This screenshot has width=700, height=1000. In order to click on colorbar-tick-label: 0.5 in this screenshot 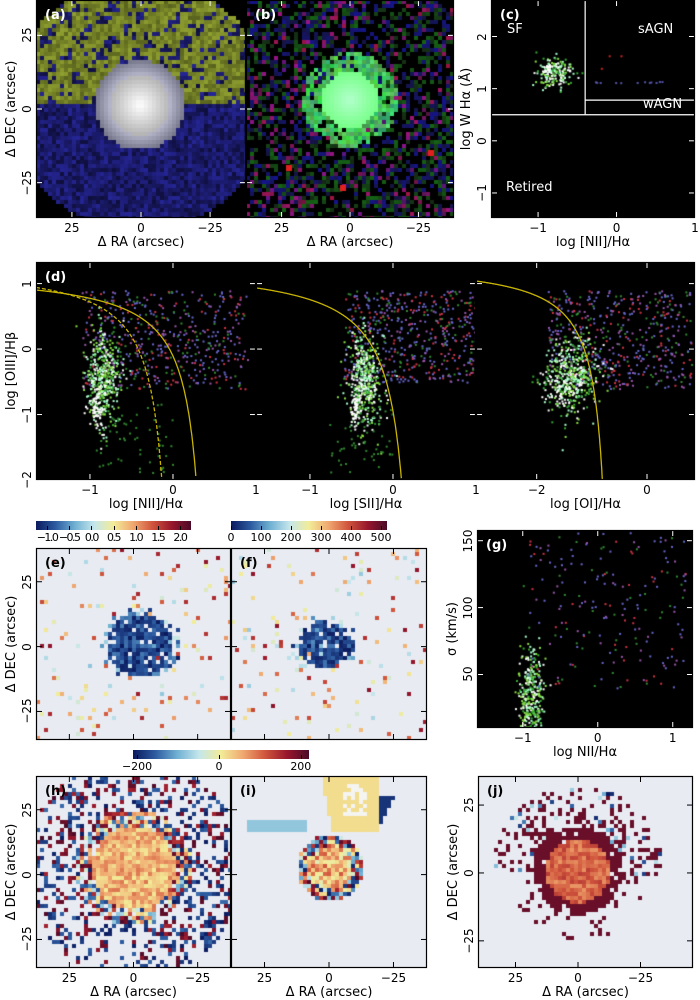, I will do `click(114, 537)`.